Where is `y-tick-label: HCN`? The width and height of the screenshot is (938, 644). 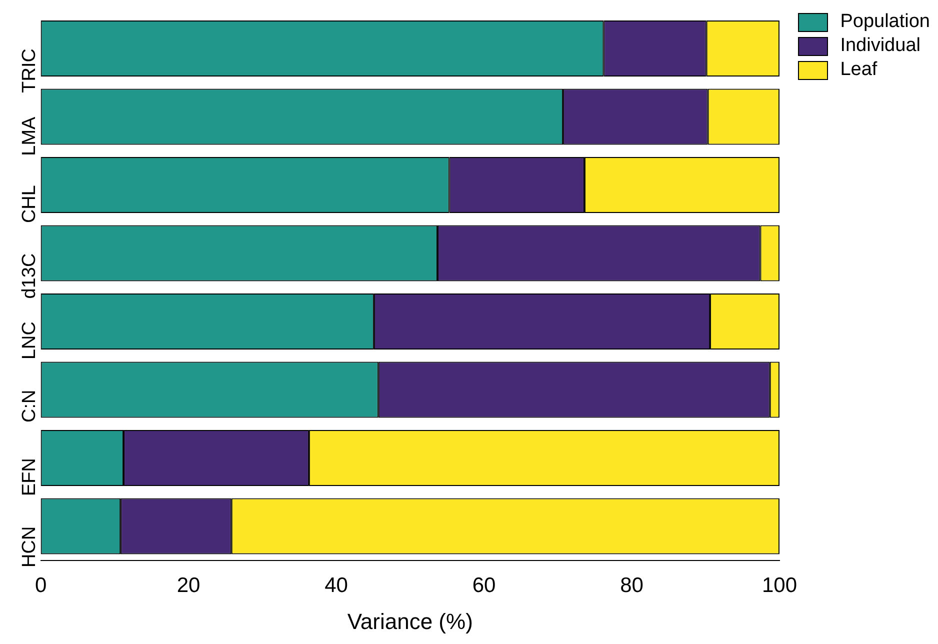
y-tick-label: HCN is located at coordinates (29, 547).